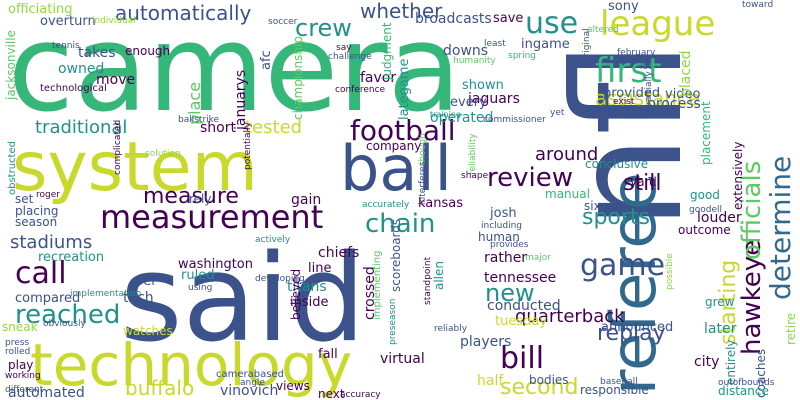 This screenshot has width=800, height=400. What do you see at coordinates (539, 387) in the screenshot?
I see `word-second: second` at bounding box center [539, 387].